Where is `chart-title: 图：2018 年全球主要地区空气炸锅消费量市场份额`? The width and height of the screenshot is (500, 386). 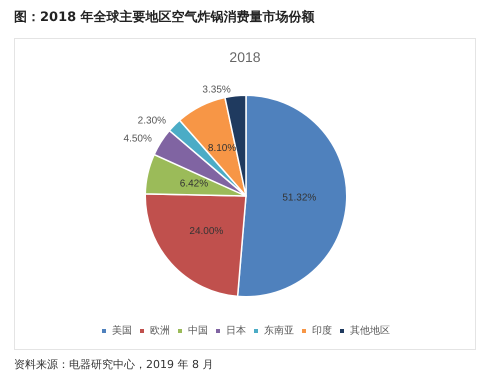 chart-title: 图：2018 年全球主要地区空气炸锅消费量市场份额 is located at coordinates (164, 17).